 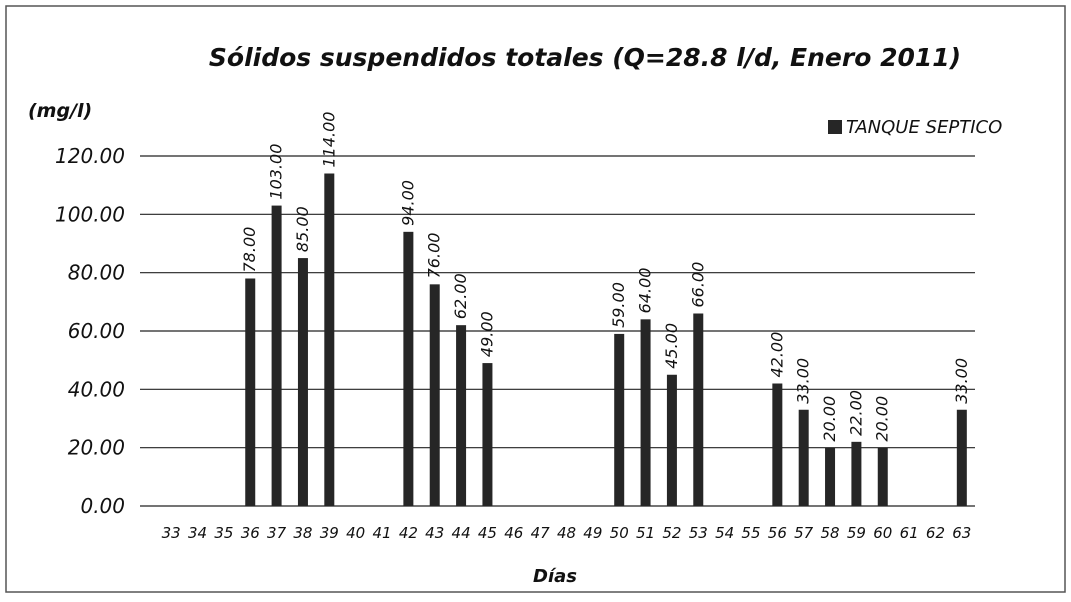 What do you see at coordinates (96, 331) in the screenshot?
I see `y-tick-label: 60.00` at bounding box center [96, 331].